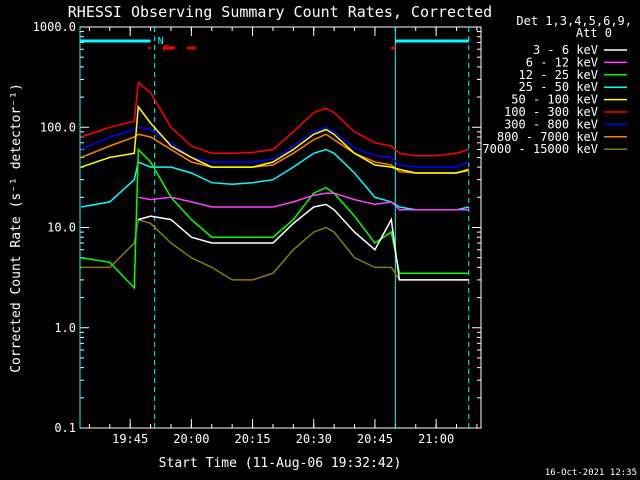  What do you see at coordinates (436, 439) in the screenshot?
I see `x-tick-label: 21:00` at bounding box center [436, 439].